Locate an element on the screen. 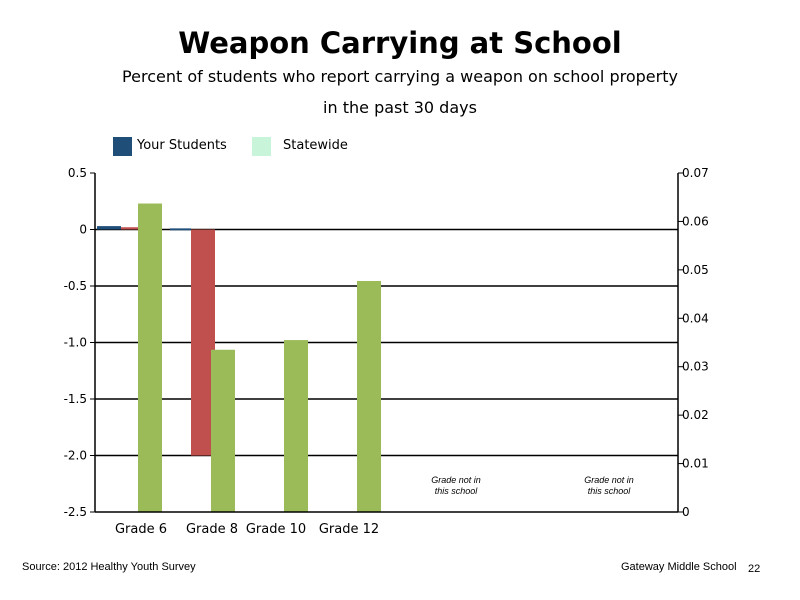  left-tick-label: -0.5 is located at coordinates (75, 286).